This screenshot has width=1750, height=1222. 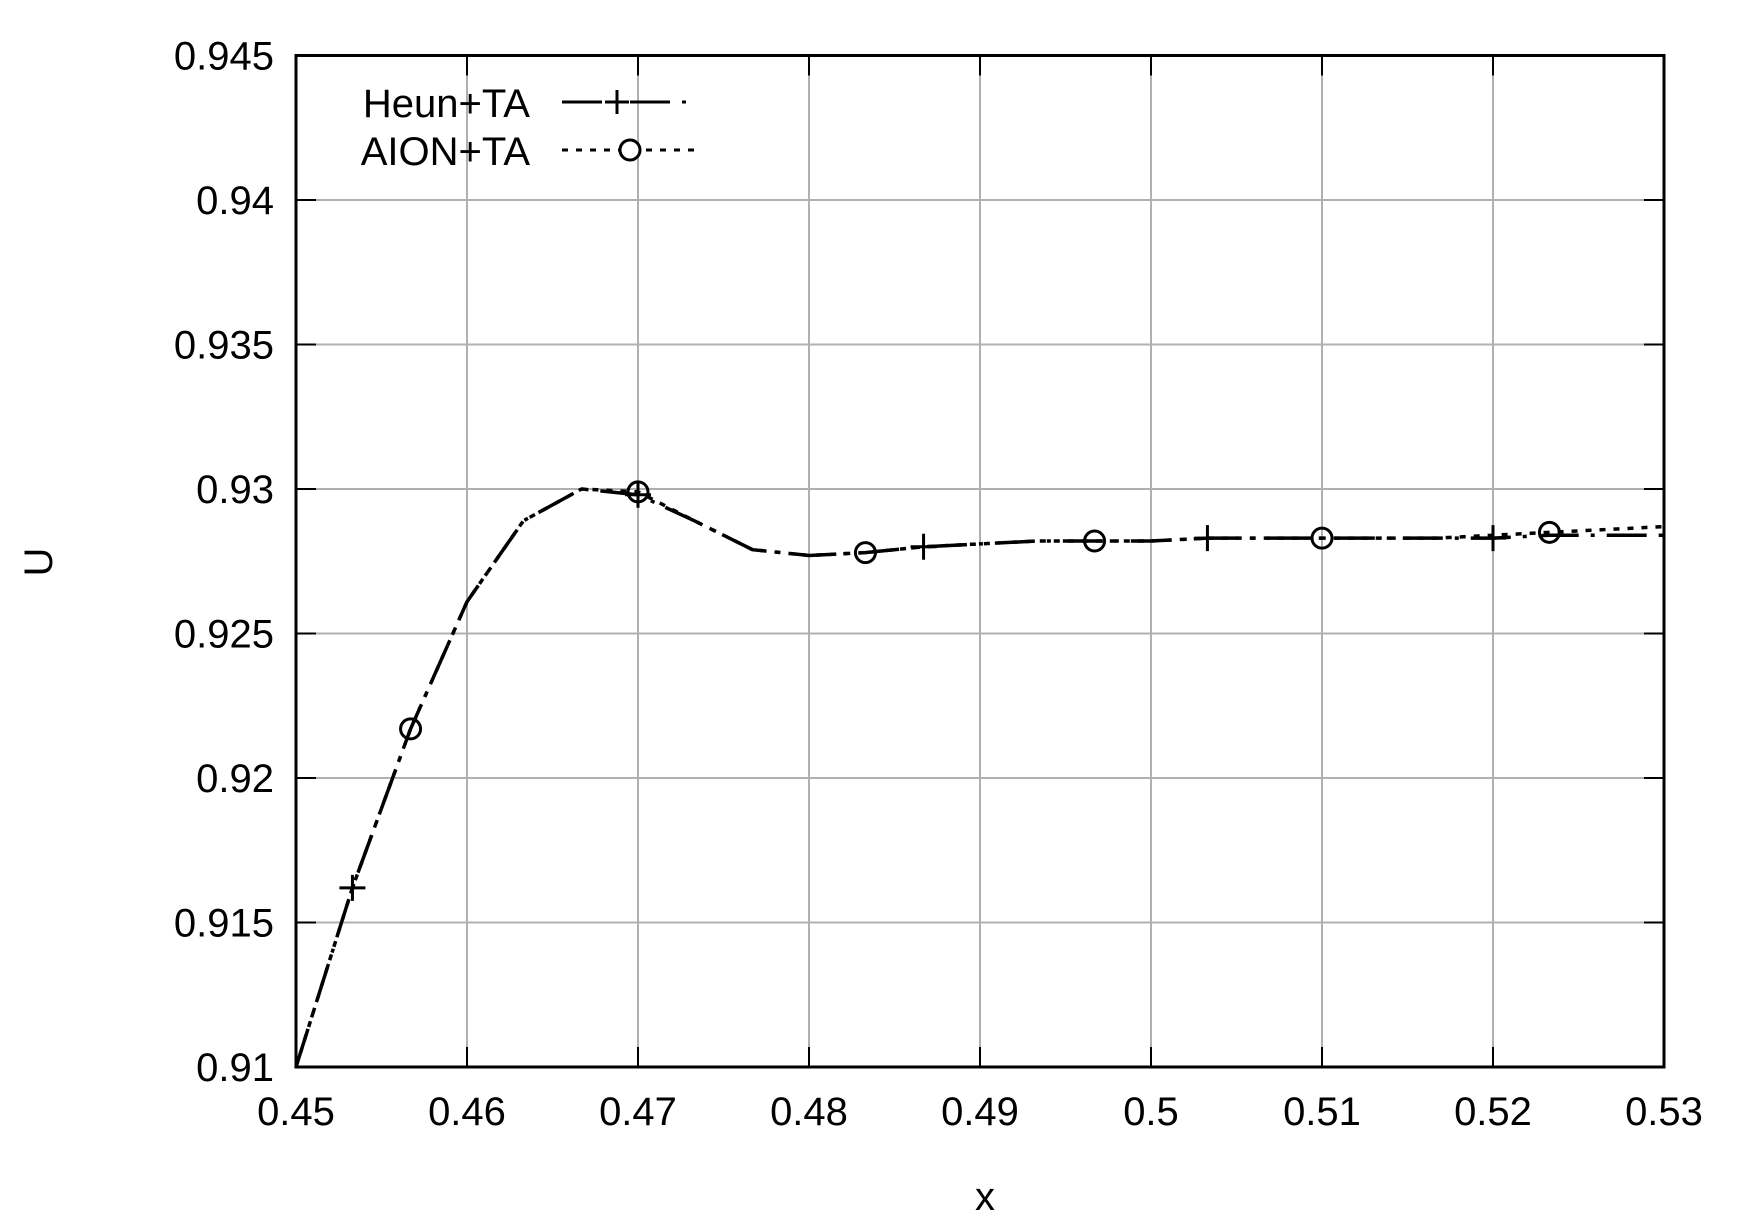 What do you see at coordinates (809, 1112) in the screenshot?
I see `x-tick-label: 0.48` at bounding box center [809, 1112].